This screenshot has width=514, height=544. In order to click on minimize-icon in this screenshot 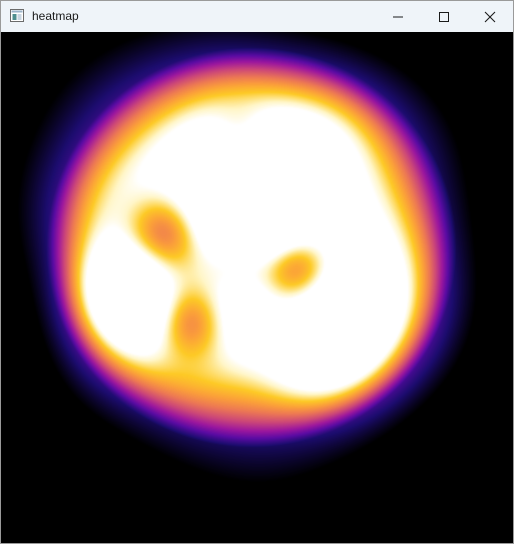, I will do `click(398, 17)`.